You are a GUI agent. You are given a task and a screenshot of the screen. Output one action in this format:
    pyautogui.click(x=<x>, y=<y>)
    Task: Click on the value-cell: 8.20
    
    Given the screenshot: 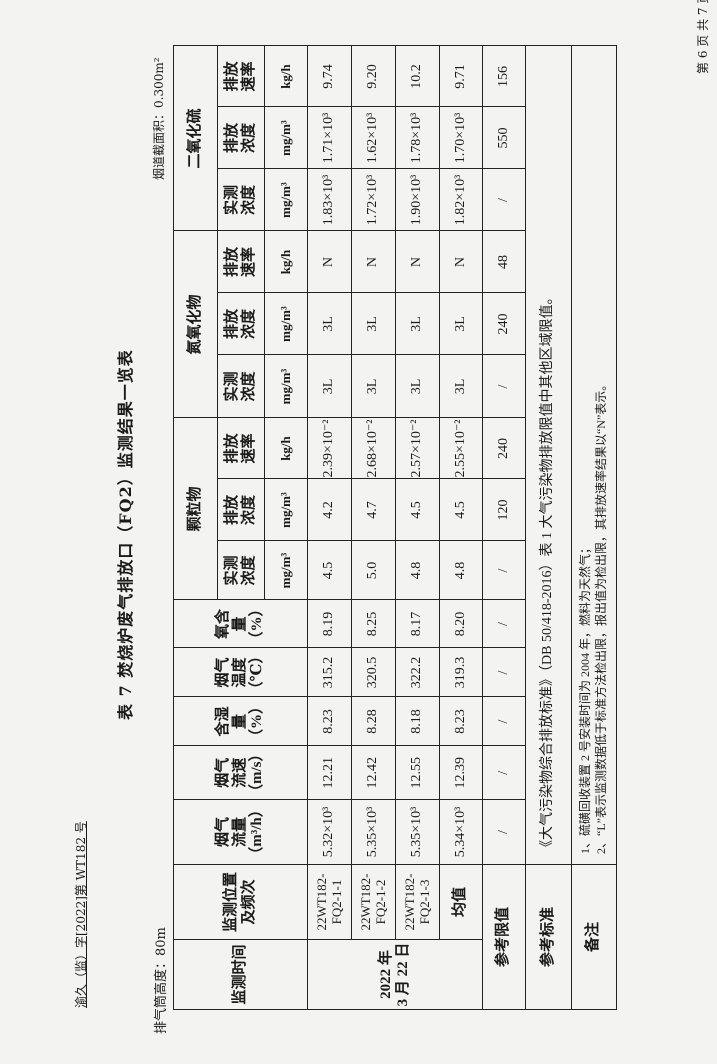 What is the action you would take?
    pyautogui.click(x=461, y=624)
    